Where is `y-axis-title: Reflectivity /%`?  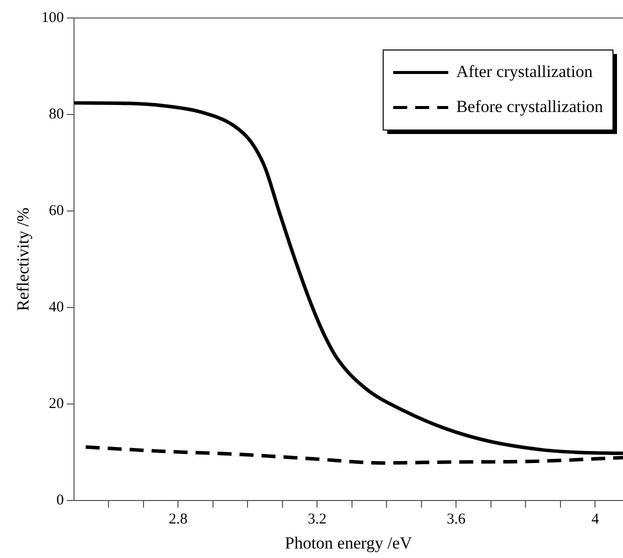
y-axis-title: Reflectivity /% is located at coordinates (23, 259).